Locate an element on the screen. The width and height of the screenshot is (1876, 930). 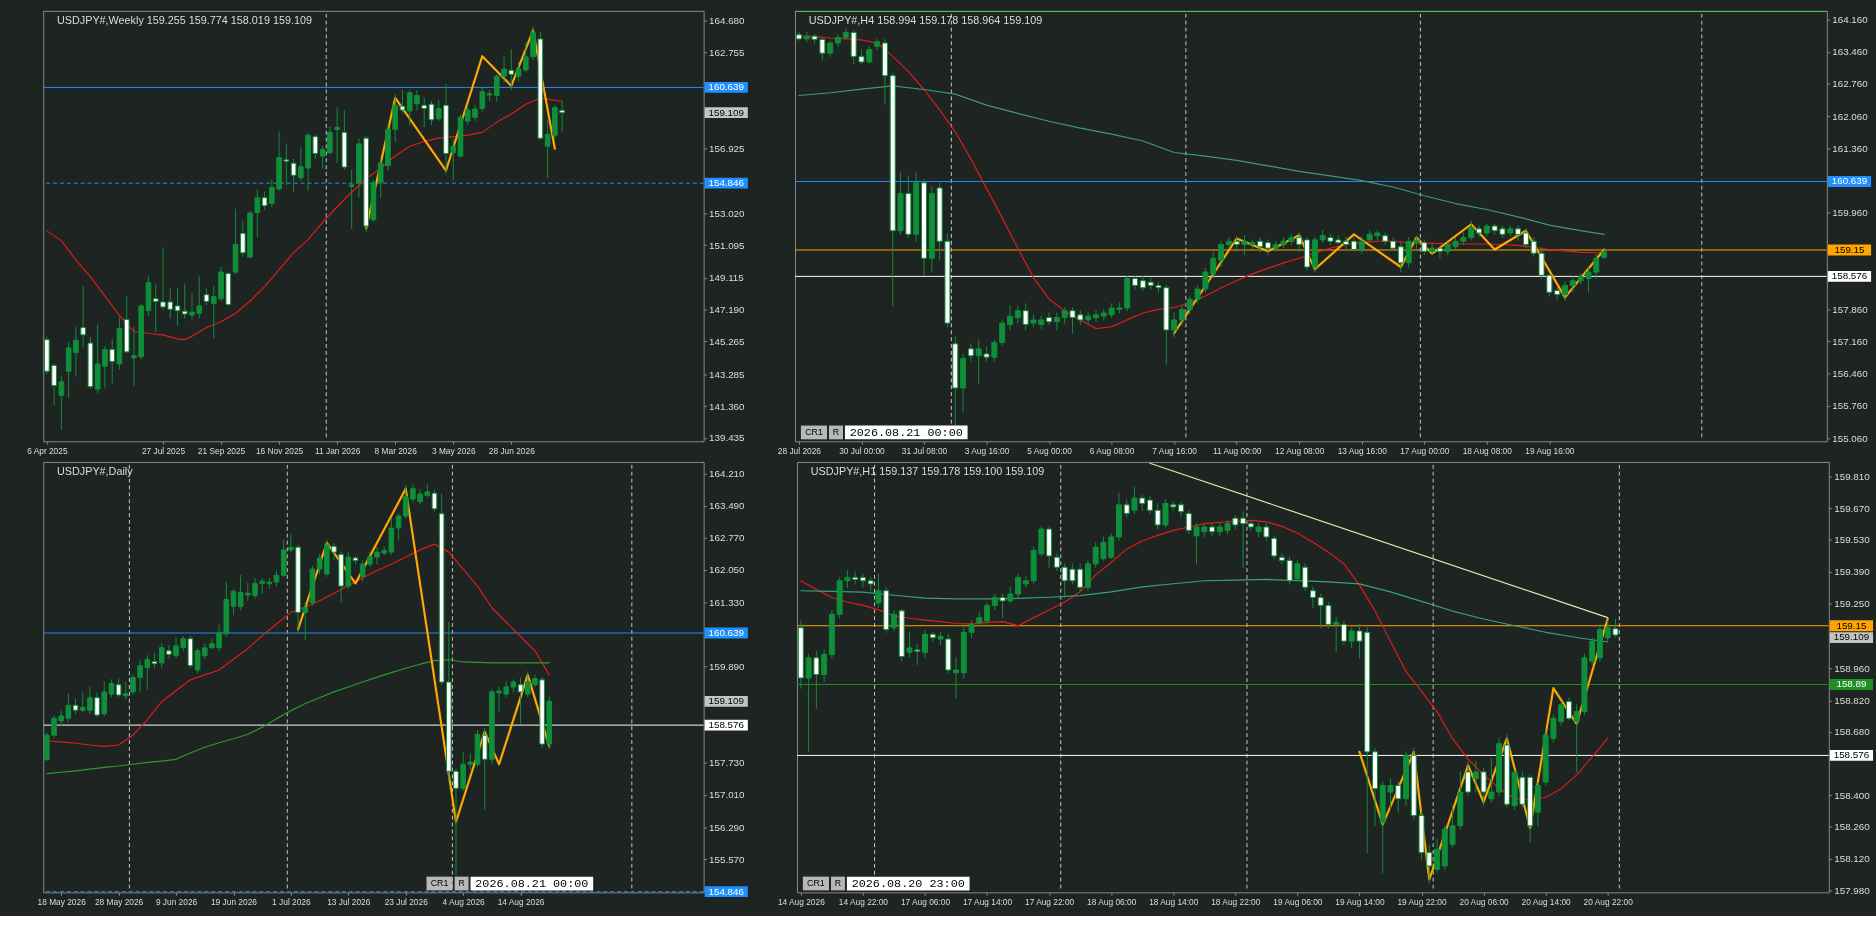
x-tick-label: 13 Aug 16:00 is located at coordinates (1362, 450).